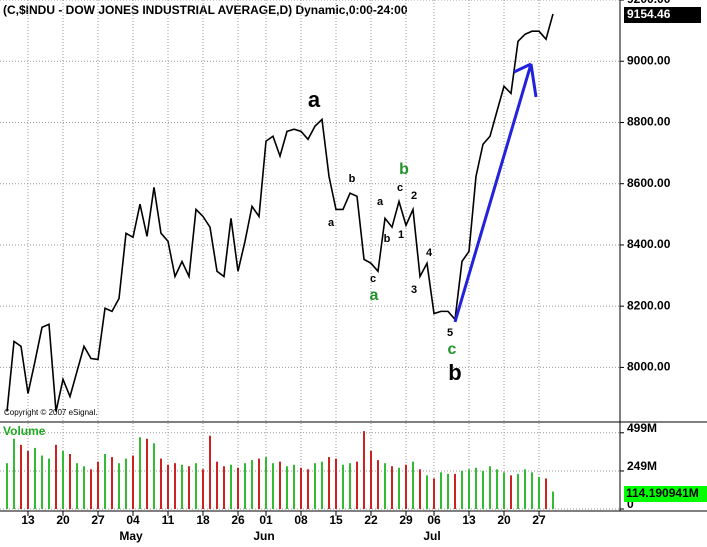 The height and width of the screenshot is (547, 707). What do you see at coordinates (649, 244) in the screenshot?
I see `y-tick-label: 8400.00` at bounding box center [649, 244].